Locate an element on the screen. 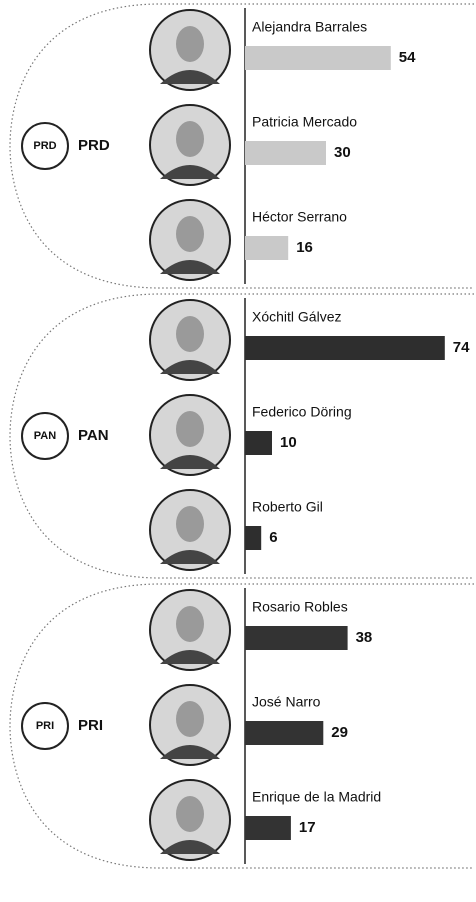  party-logo-text: PAN is located at coordinates (45, 436).